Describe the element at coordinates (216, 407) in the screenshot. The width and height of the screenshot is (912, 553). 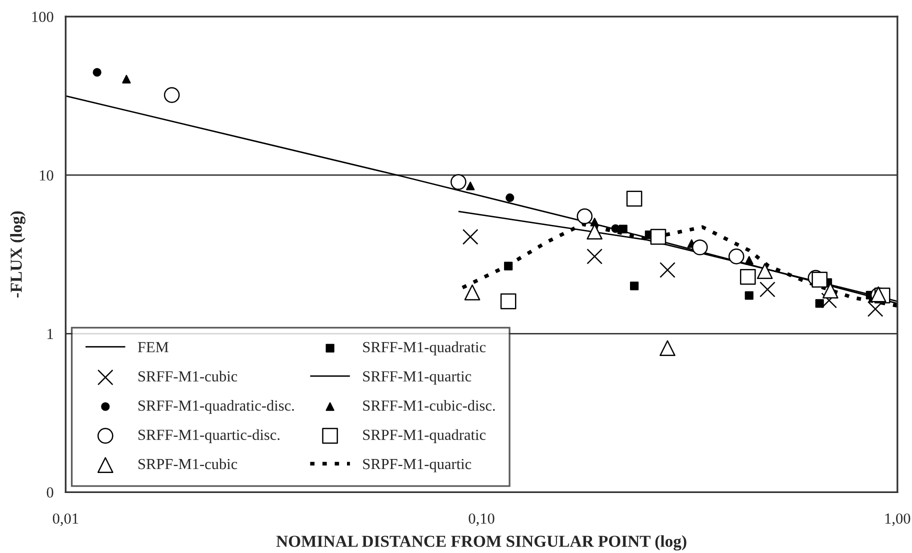
I see `legend-label: SRFF-M1-quadratic-disc.` at that location.